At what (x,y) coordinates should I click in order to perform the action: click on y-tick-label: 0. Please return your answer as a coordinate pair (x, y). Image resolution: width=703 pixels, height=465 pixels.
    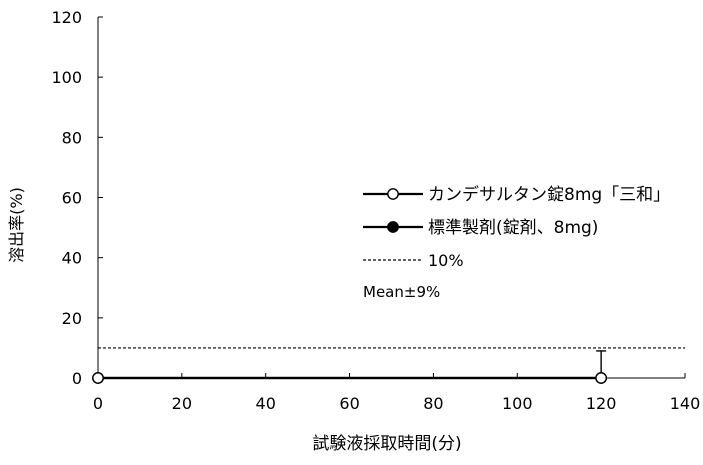
    Looking at the image, I should click on (77, 378).